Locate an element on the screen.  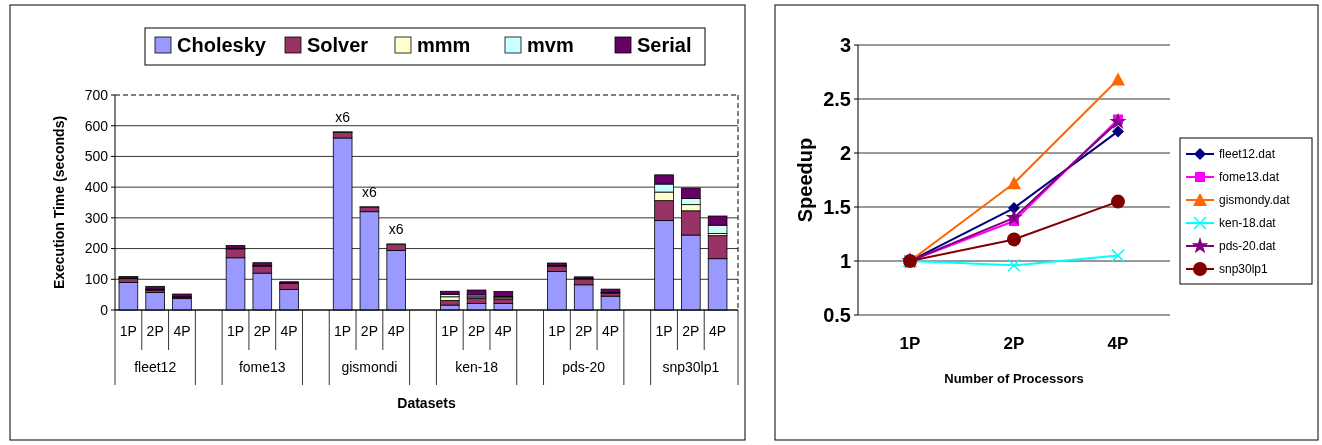
y-tick-label: 700 is located at coordinates (96, 94).